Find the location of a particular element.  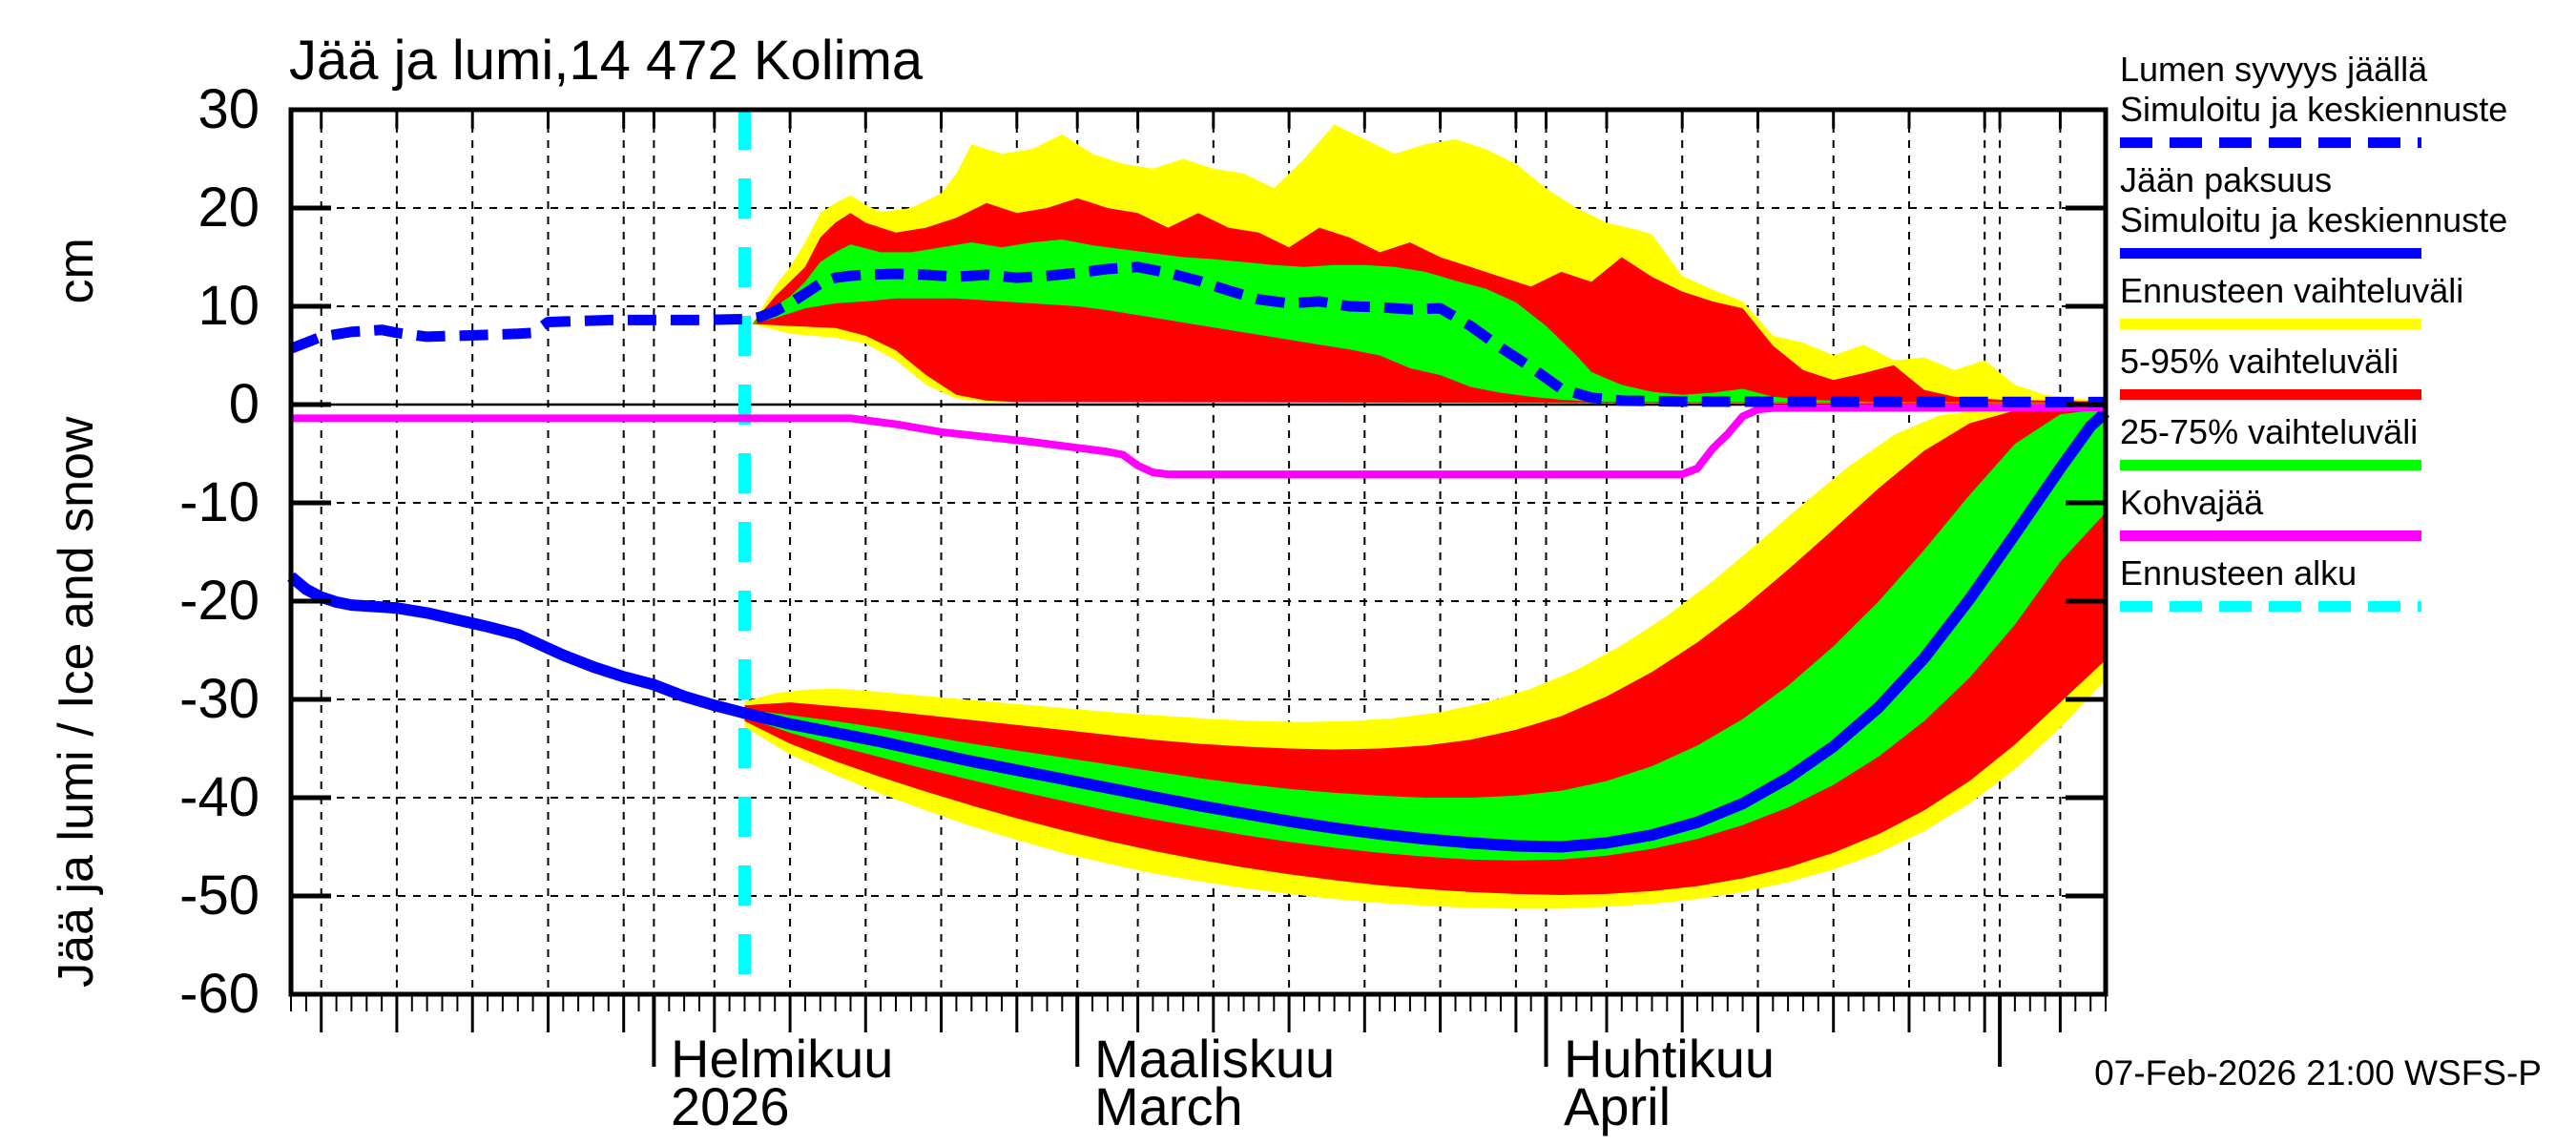

month-sublabel: March is located at coordinates (1168, 1106).